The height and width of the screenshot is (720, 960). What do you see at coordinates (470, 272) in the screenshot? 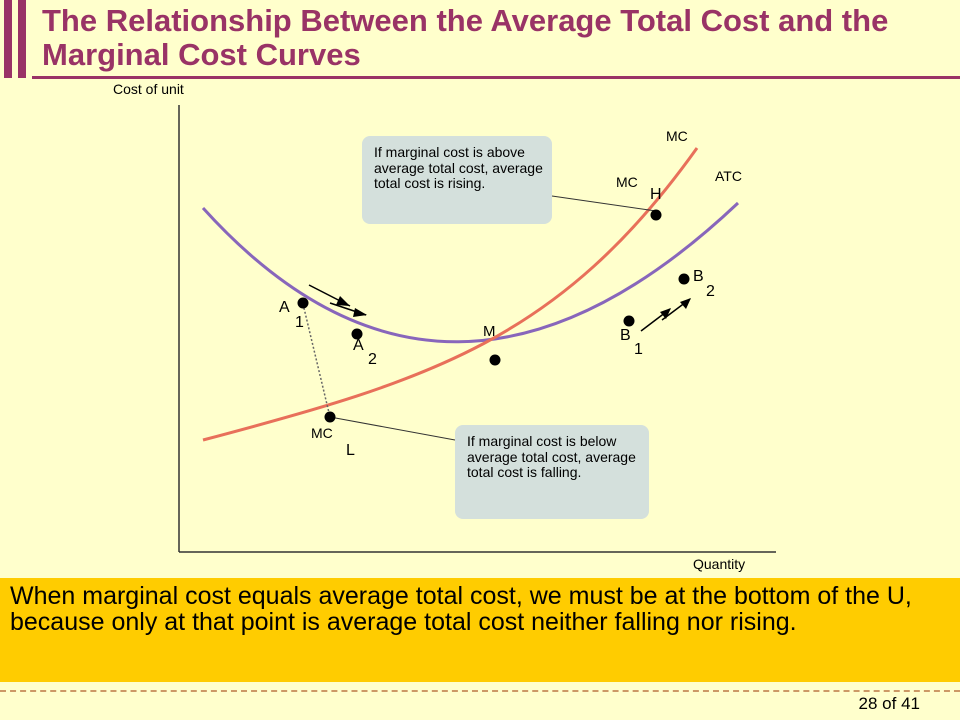
I see `atc-curve` at bounding box center [470, 272].